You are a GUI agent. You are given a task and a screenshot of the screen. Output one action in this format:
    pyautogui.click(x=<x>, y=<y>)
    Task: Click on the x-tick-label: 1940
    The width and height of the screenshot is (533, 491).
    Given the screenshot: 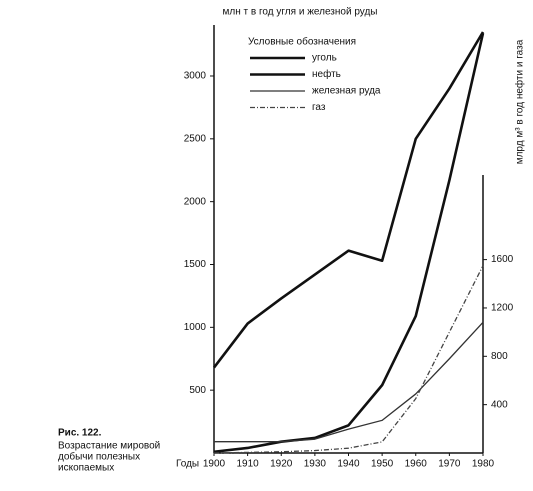 What is the action you would take?
    pyautogui.click(x=348, y=464)
    